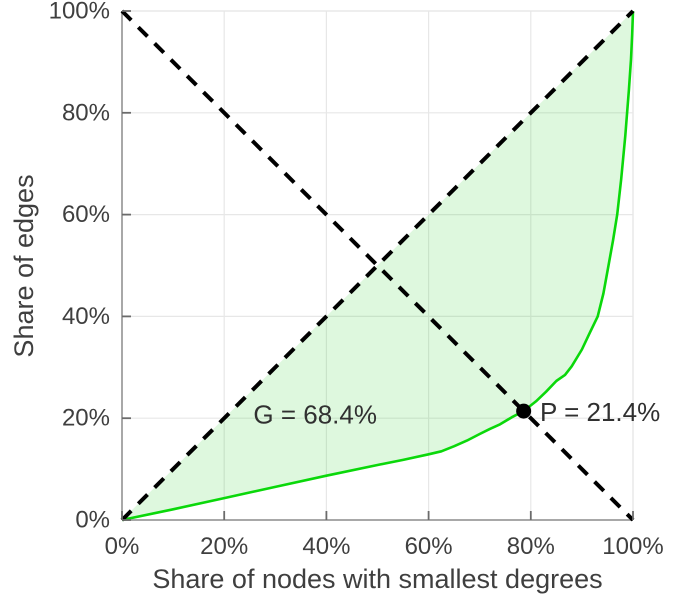  I want to click on y-tick-label: 40%, so click(86, 316).